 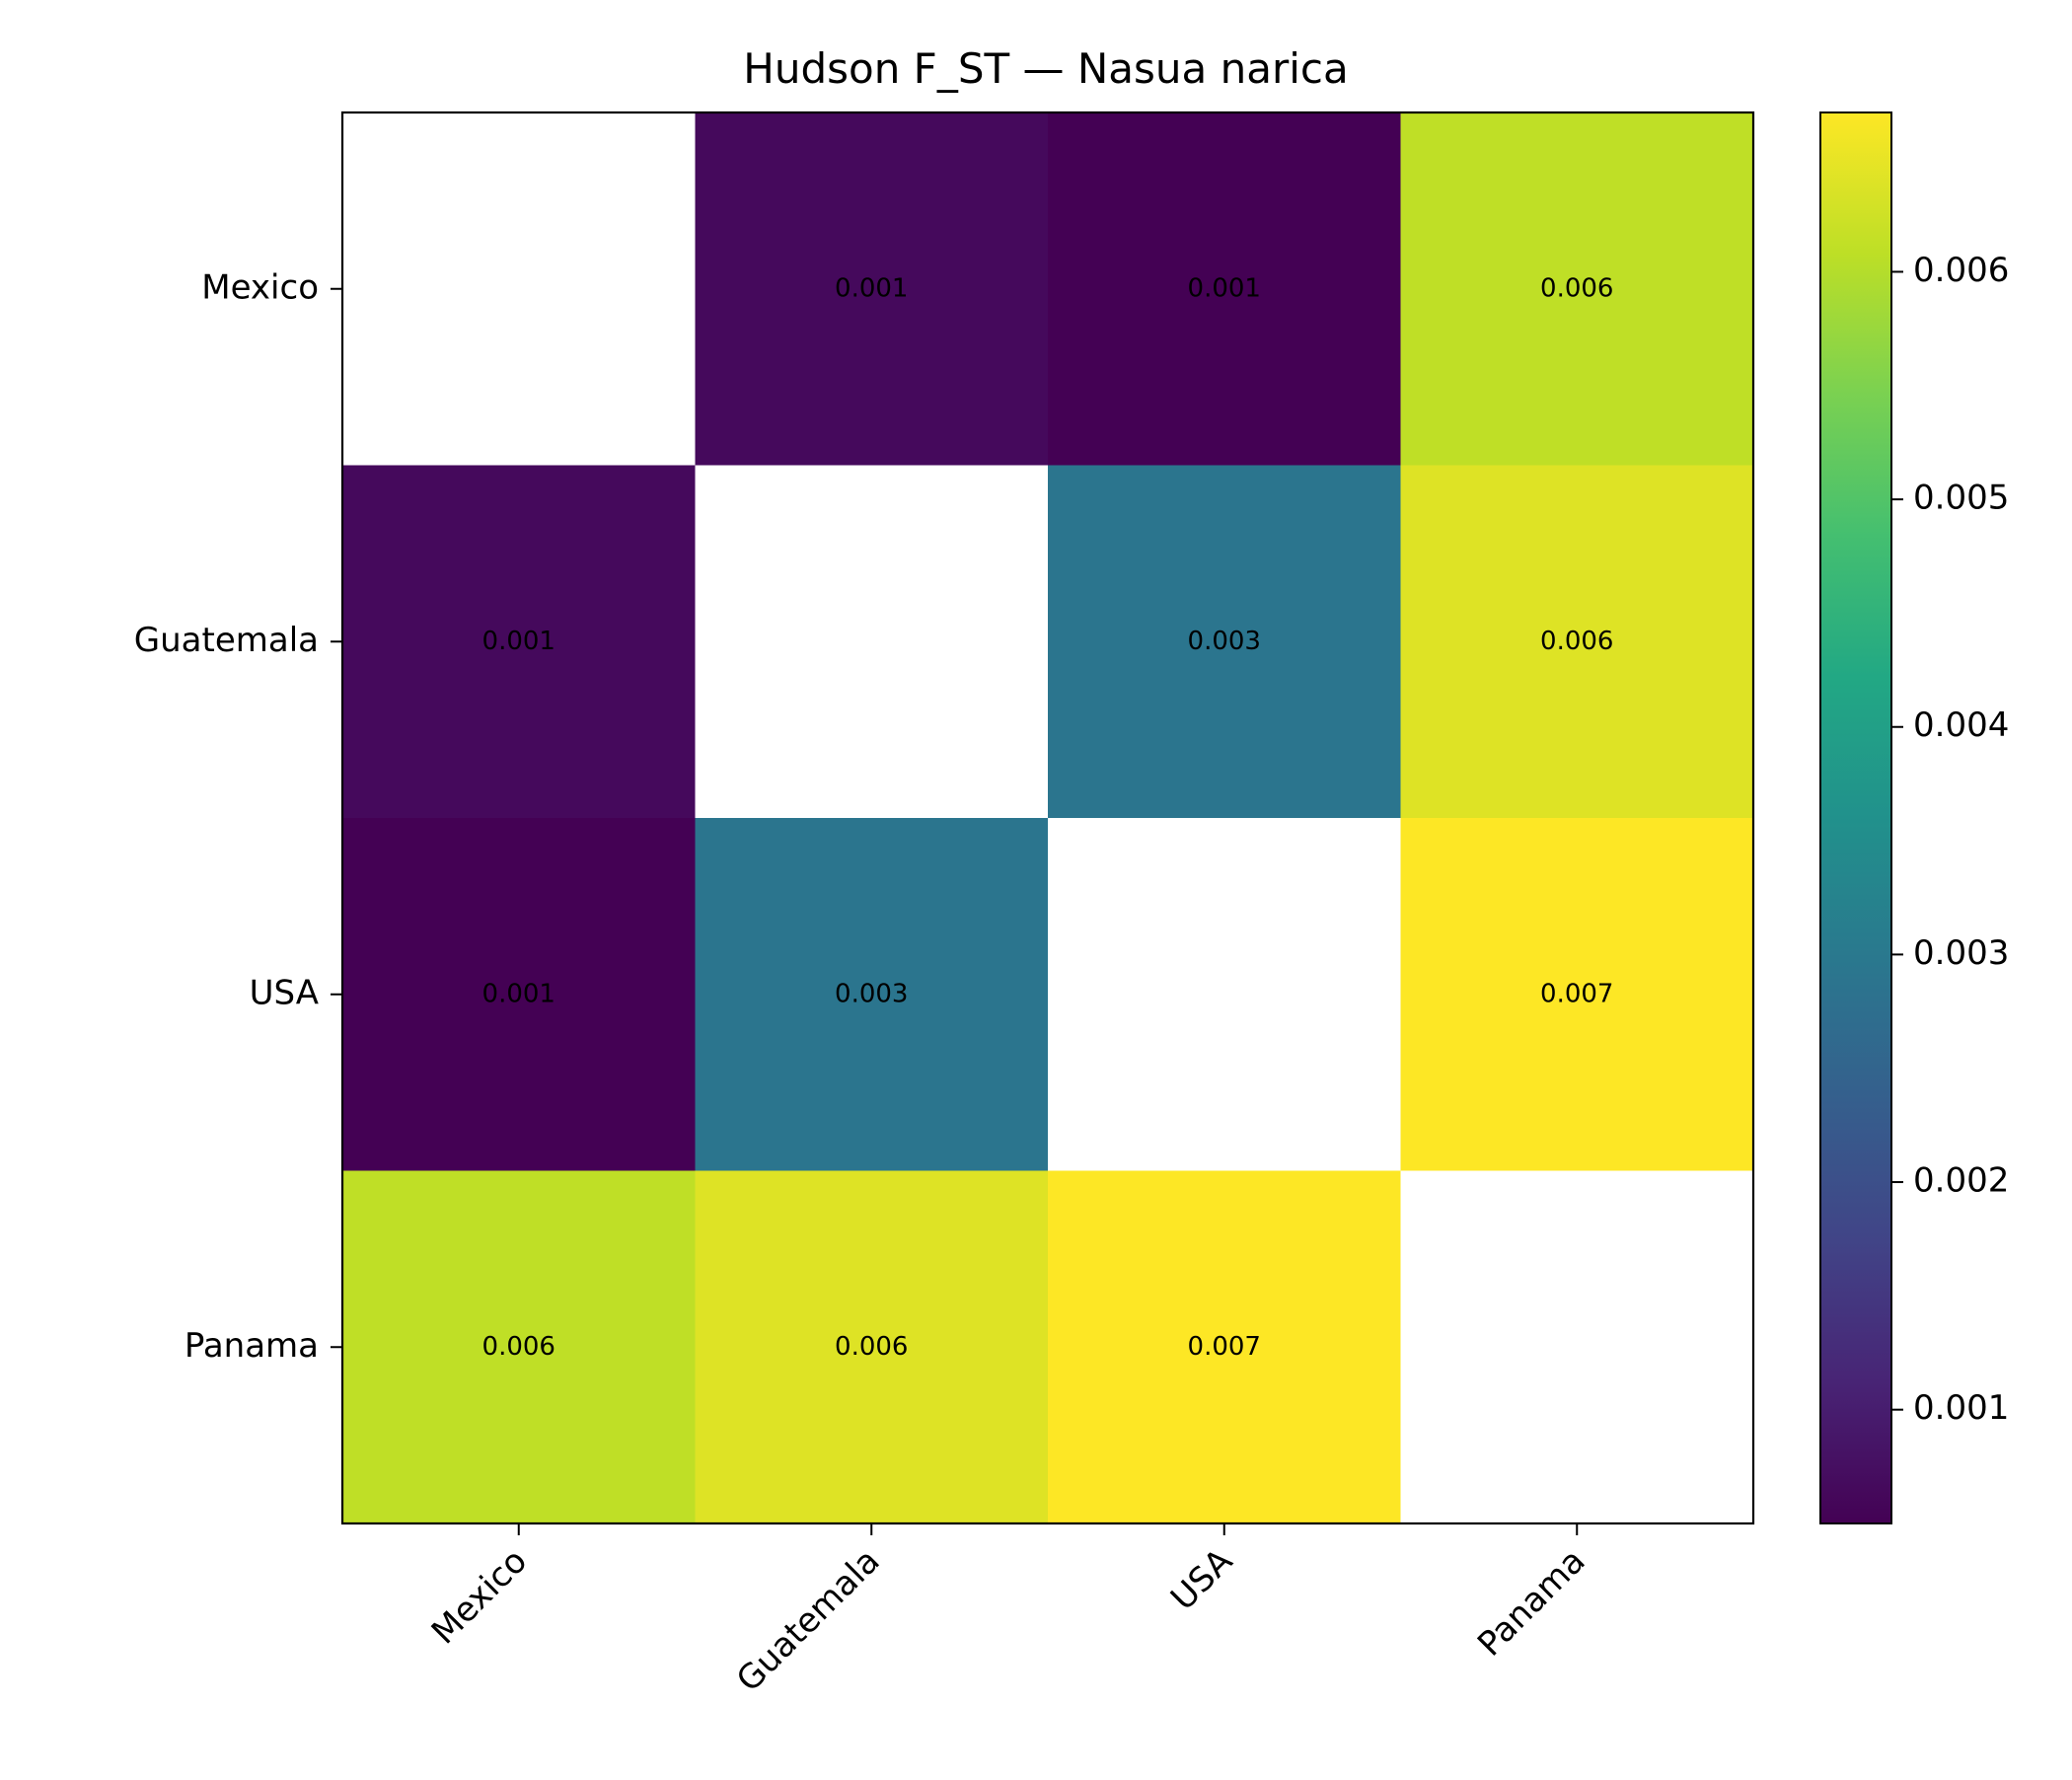 What do you see at coordinates (1961, 1408) in the screenshot?
I see `colorbar-tick-label: 0.001` at bounding box center [1961, 1408].